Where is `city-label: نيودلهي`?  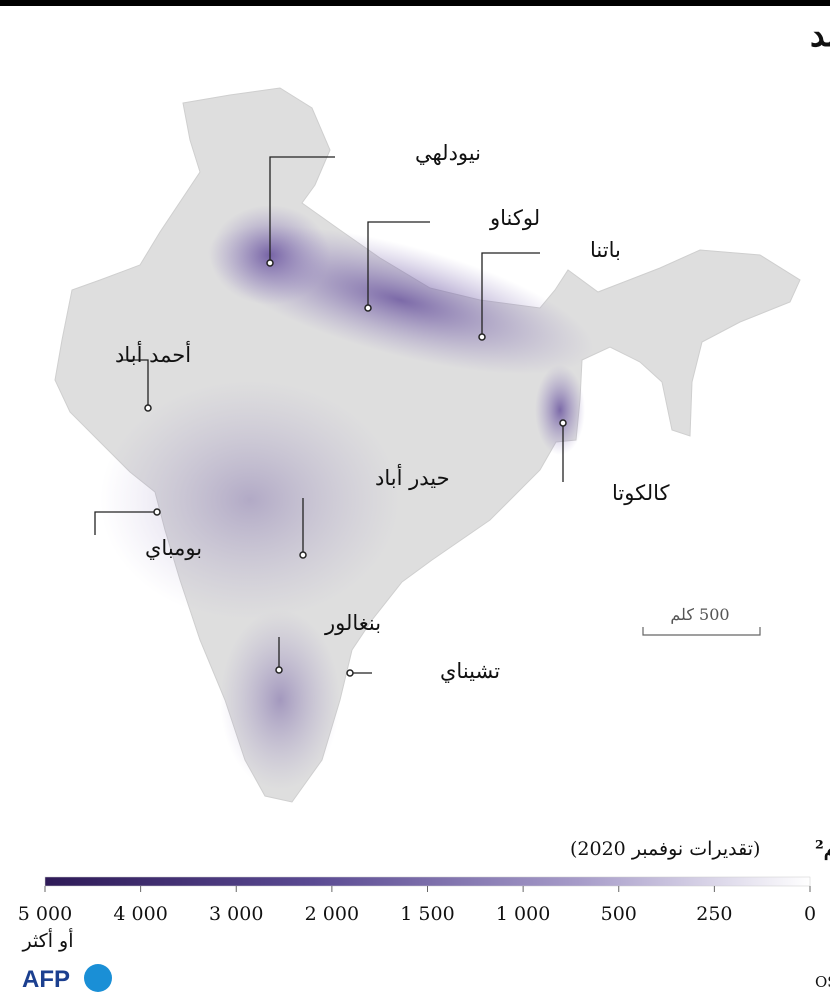
city-label: نيودلهي is located at coordinates (448, 153).